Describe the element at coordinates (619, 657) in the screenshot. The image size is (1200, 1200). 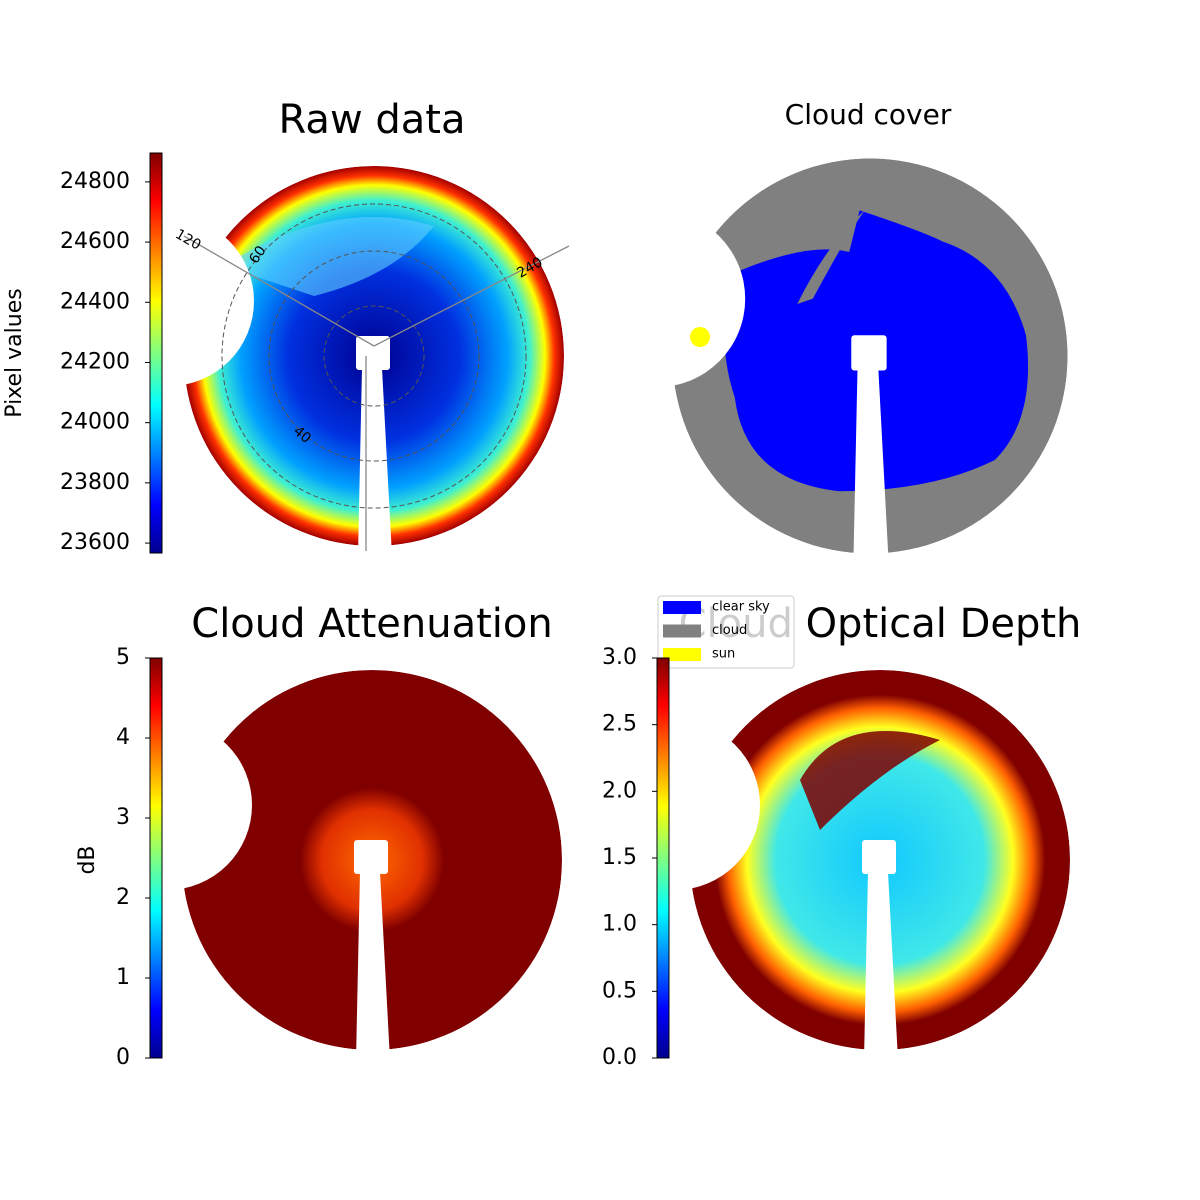
I see `colorbar-tick-label: 3.0` at that location.